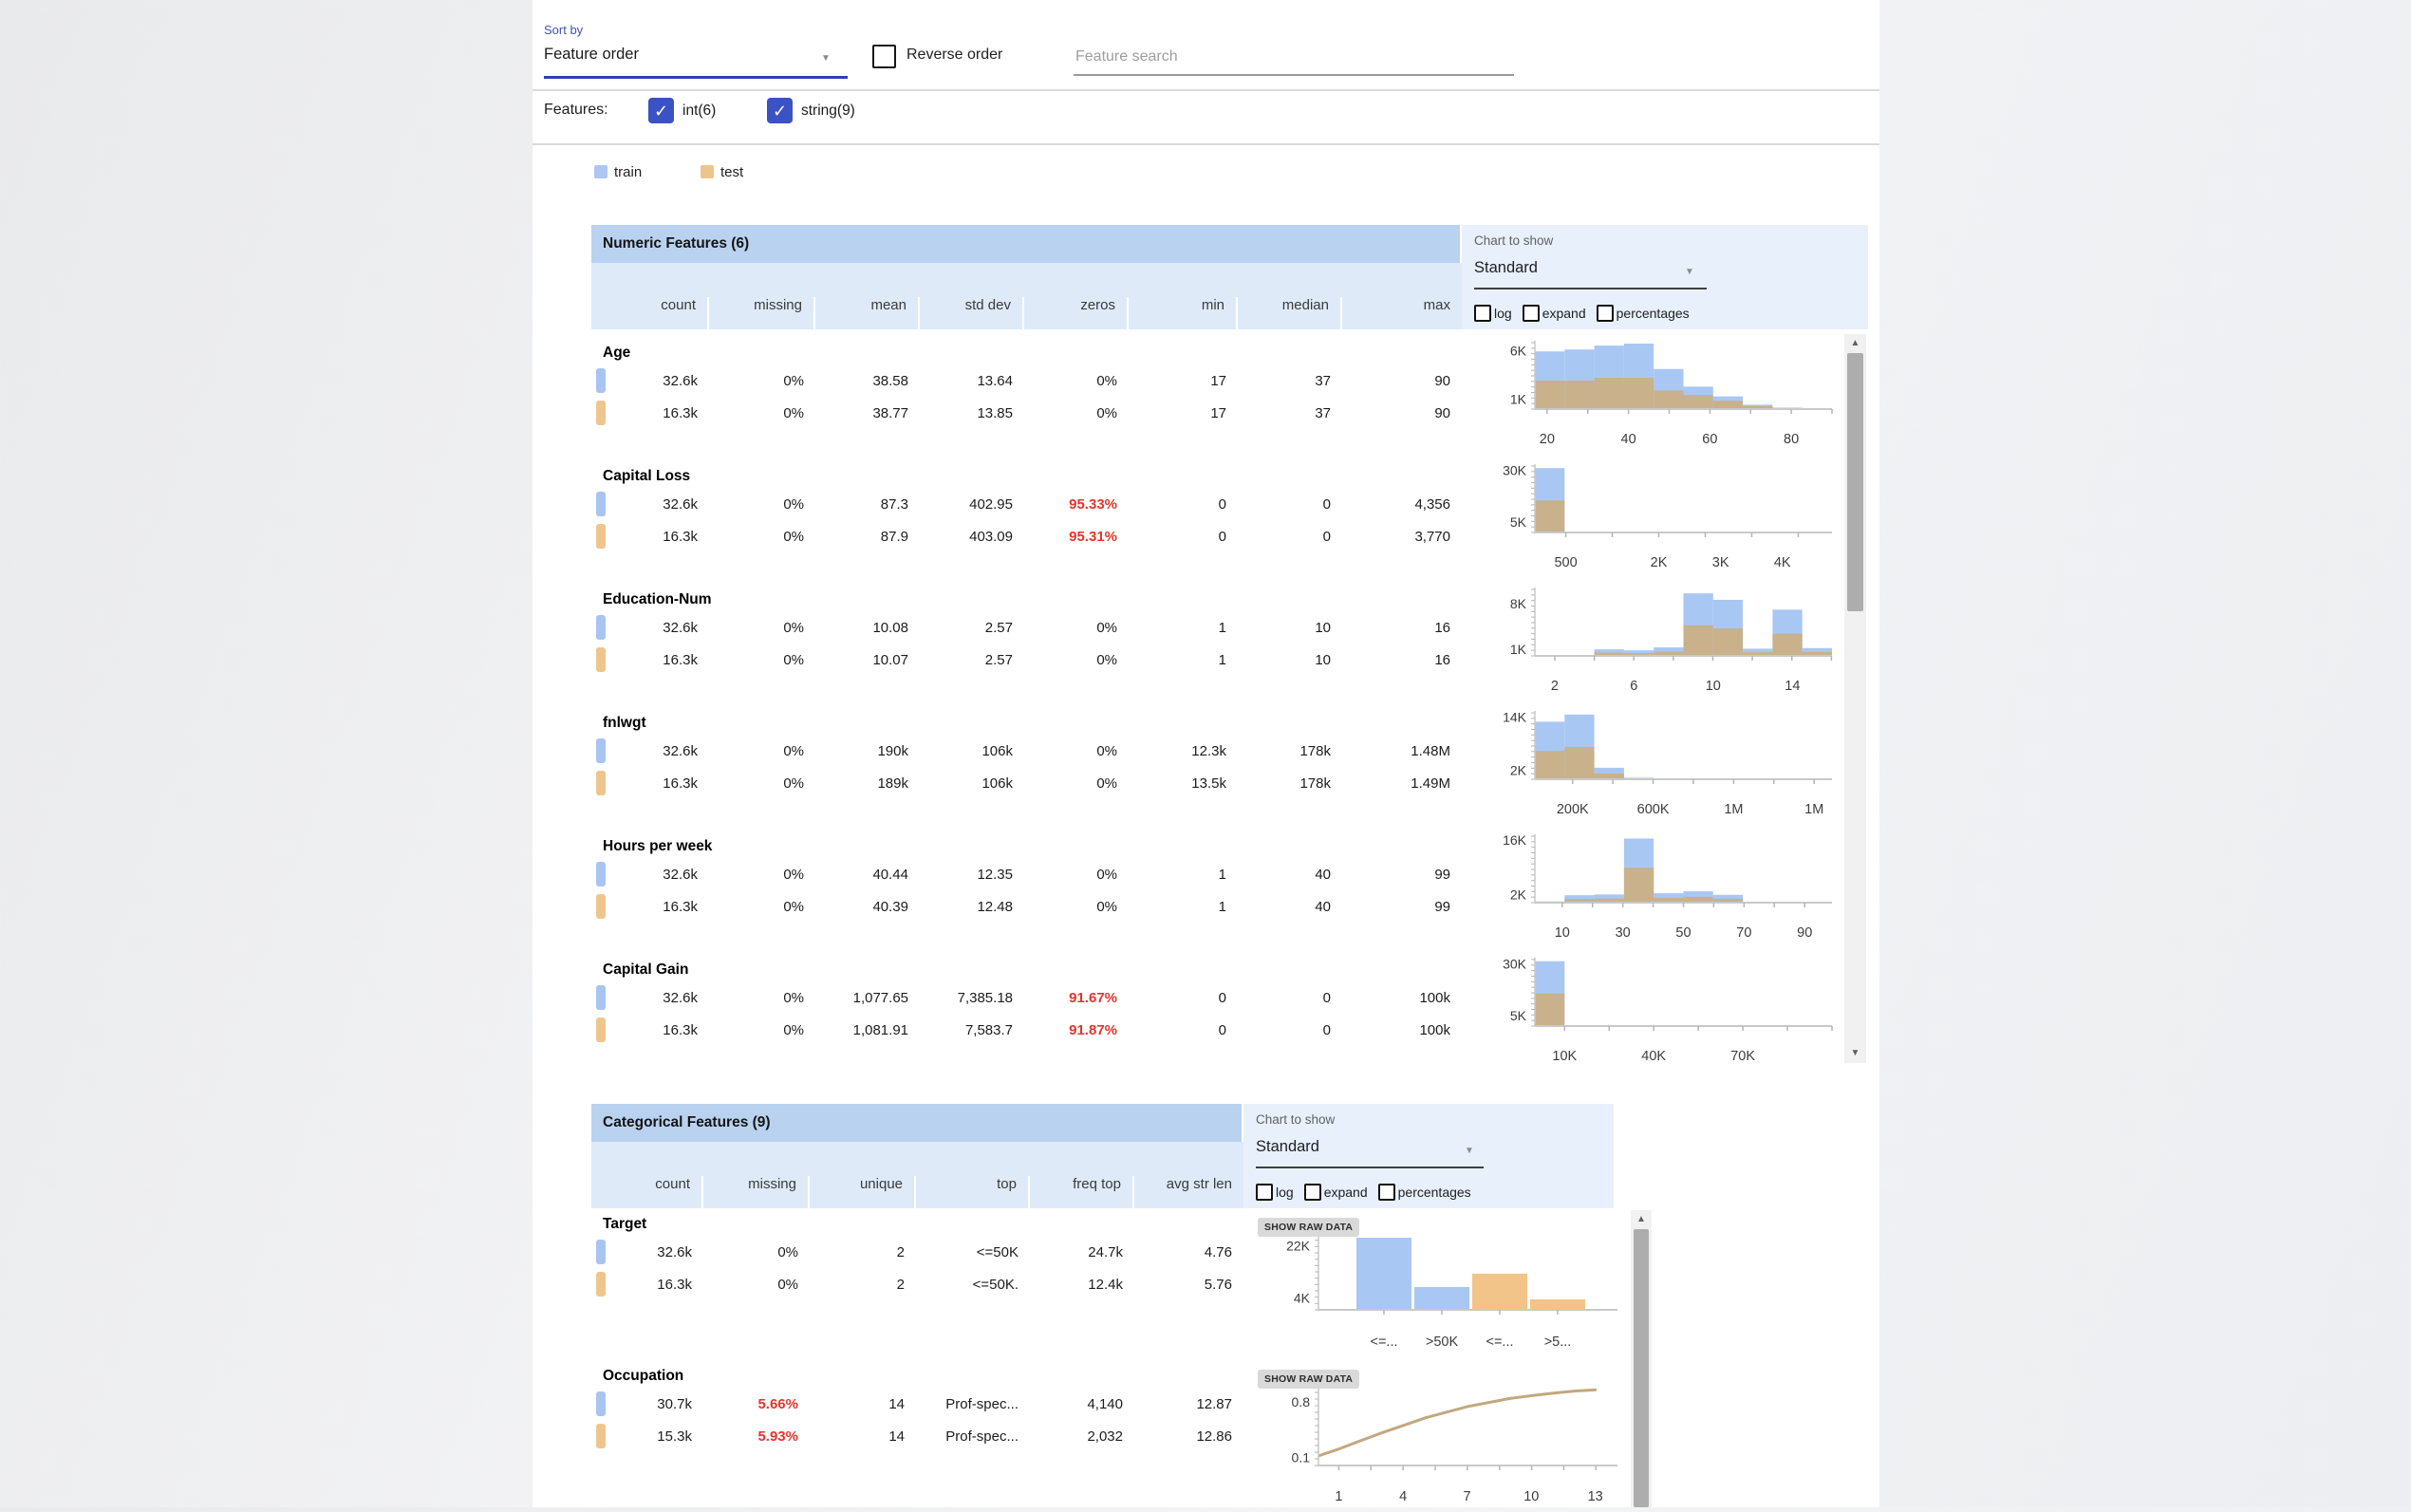 The image size is (2411, 1512). What do you see at coordinates (1076, 313) in the screenshot?
I see `column-header-zeros: zeros` at bounding box center [1076, 313].